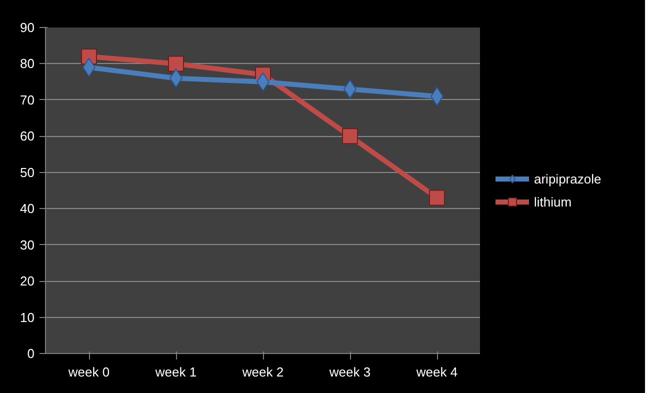  What do you see at coordinates (27, 208) in the screenshot?
I see `y-tick-label: 40` at bounding box center [27, 208].